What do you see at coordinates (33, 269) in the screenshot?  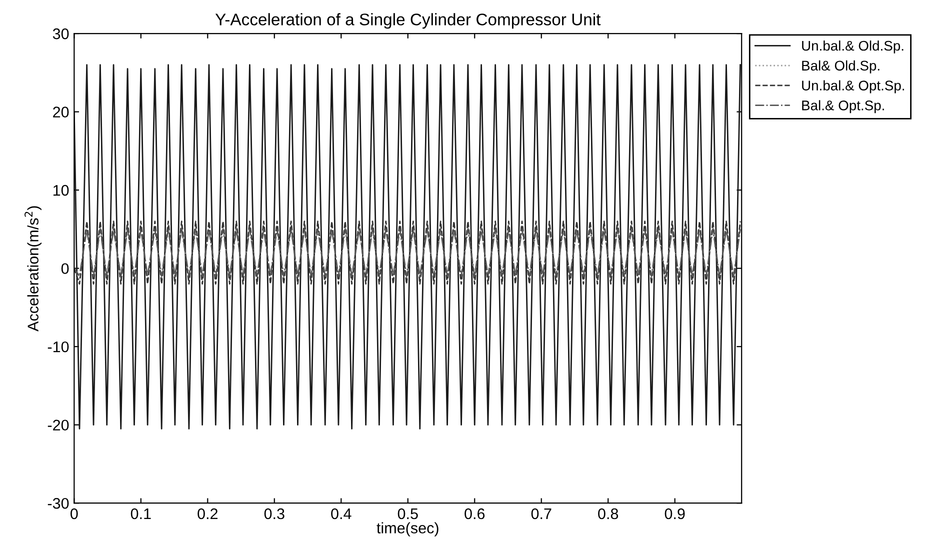 I see `y-axis-title: Acceleration(m/s$^{2}$)` at bounding box center [33, 269].